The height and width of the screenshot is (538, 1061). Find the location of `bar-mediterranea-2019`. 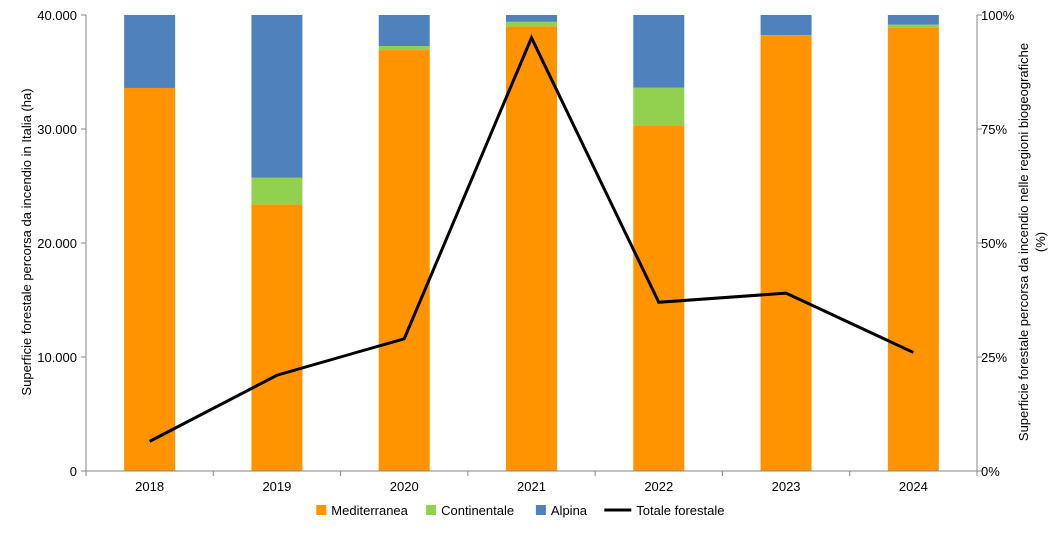

bar-mediterranea-2019 is located at coordinates (276, 337).